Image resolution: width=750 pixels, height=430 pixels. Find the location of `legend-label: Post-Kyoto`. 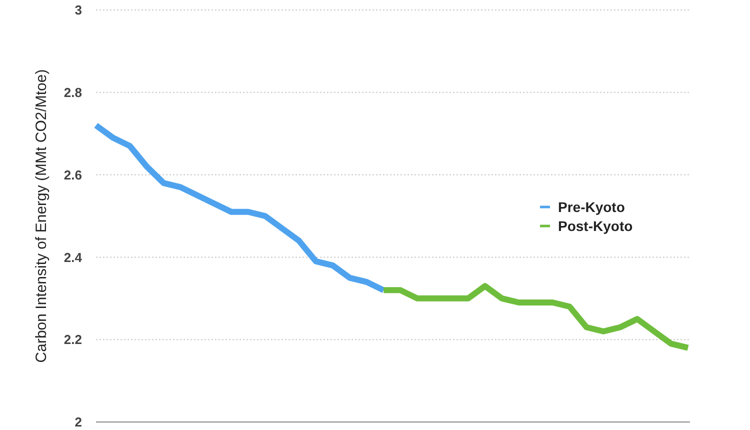

legend-label: Post-Kyoto is located at coordinates (595, 226).